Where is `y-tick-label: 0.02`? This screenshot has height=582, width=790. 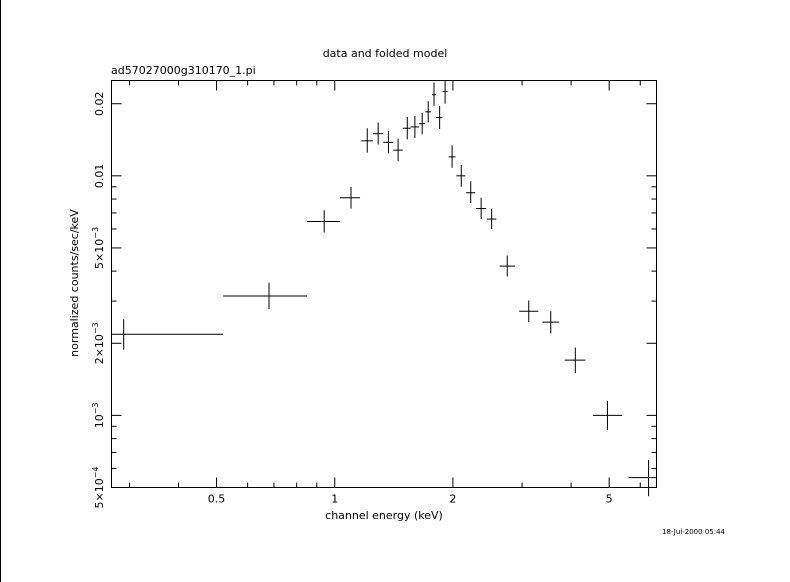
y-tick-label: 0.02 is located at coordinates (99, 103).